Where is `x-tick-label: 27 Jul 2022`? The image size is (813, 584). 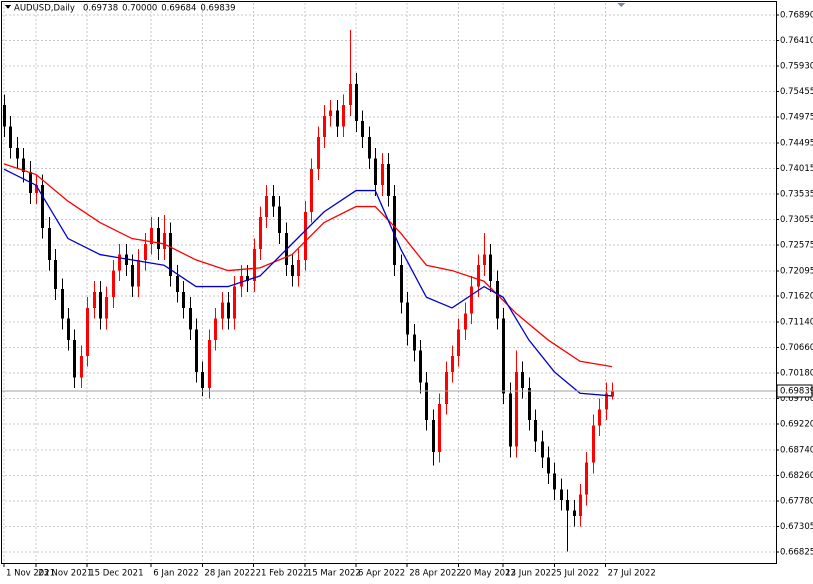
x-tick-label: 27 Jul 2022 is located at coordinates (632, 574).